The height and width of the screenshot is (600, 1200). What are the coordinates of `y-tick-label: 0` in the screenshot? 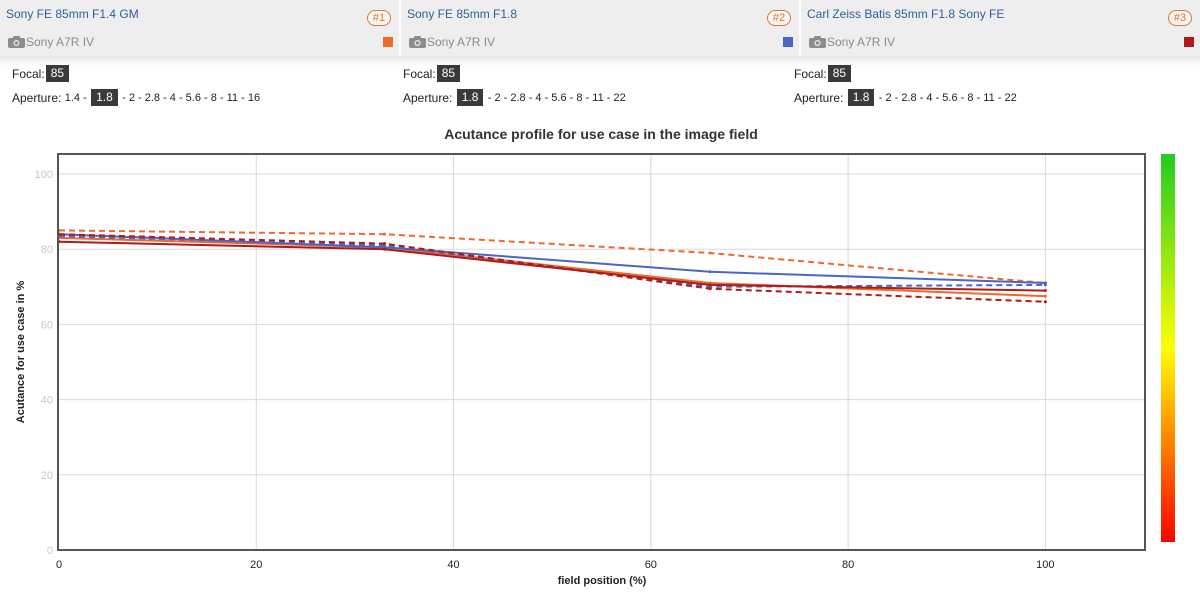 It's located at (50, 551).